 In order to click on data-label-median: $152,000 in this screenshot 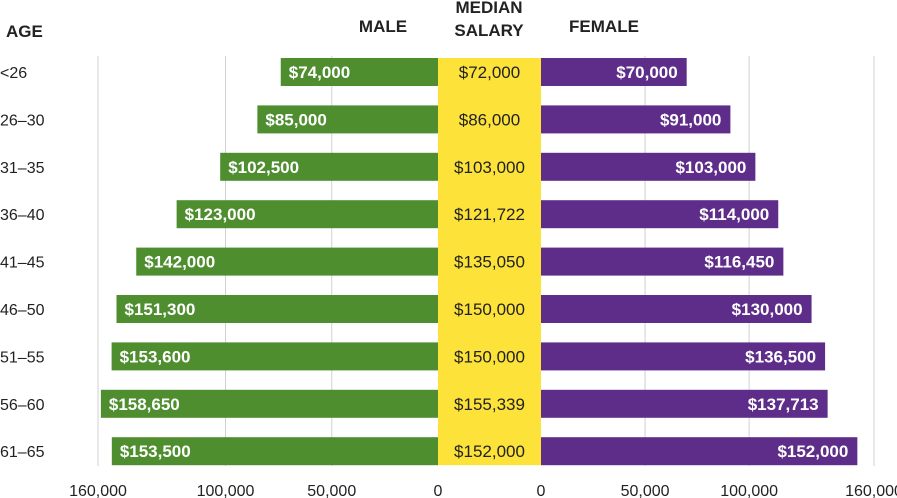, I will do `click(489, 451)`.